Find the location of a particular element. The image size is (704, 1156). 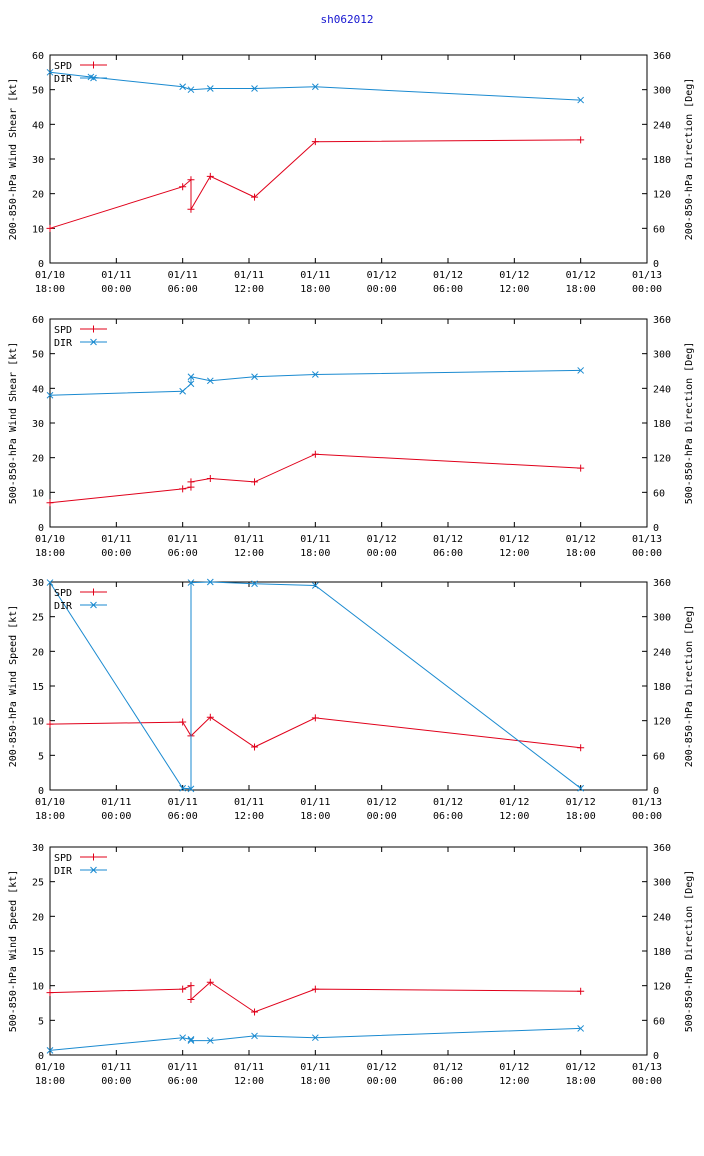

legend-label-dir: DIR is located at coordinates (63, 79).